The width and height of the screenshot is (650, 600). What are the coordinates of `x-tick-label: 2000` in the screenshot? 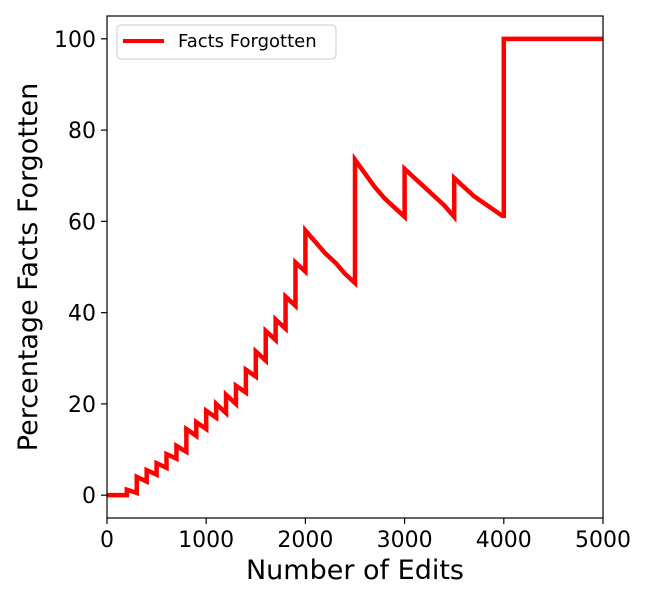 It's located at (305, 540).